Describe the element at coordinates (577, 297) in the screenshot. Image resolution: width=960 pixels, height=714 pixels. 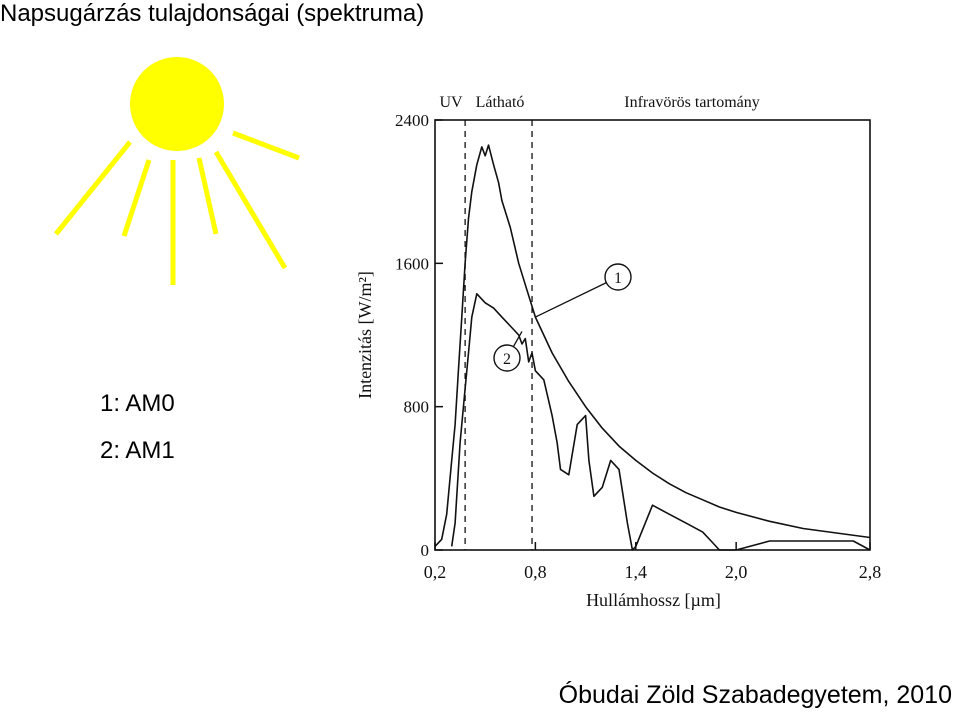
I see `annotation-leader` at that location.